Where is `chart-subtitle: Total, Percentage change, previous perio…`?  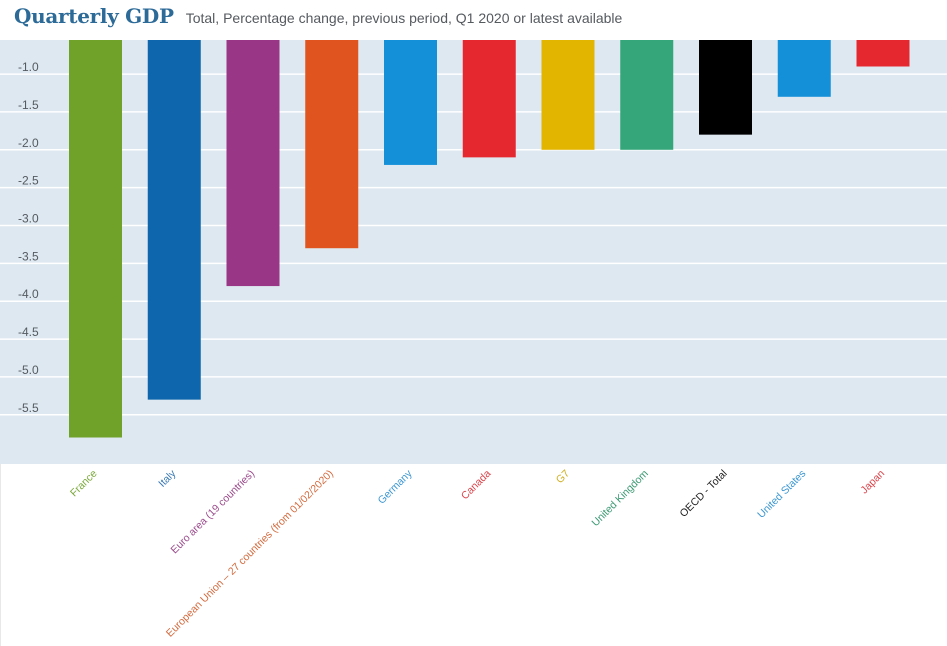 chart-subtitle: Total, Percentage change, previous perio… is located at coordinates (404, 18).